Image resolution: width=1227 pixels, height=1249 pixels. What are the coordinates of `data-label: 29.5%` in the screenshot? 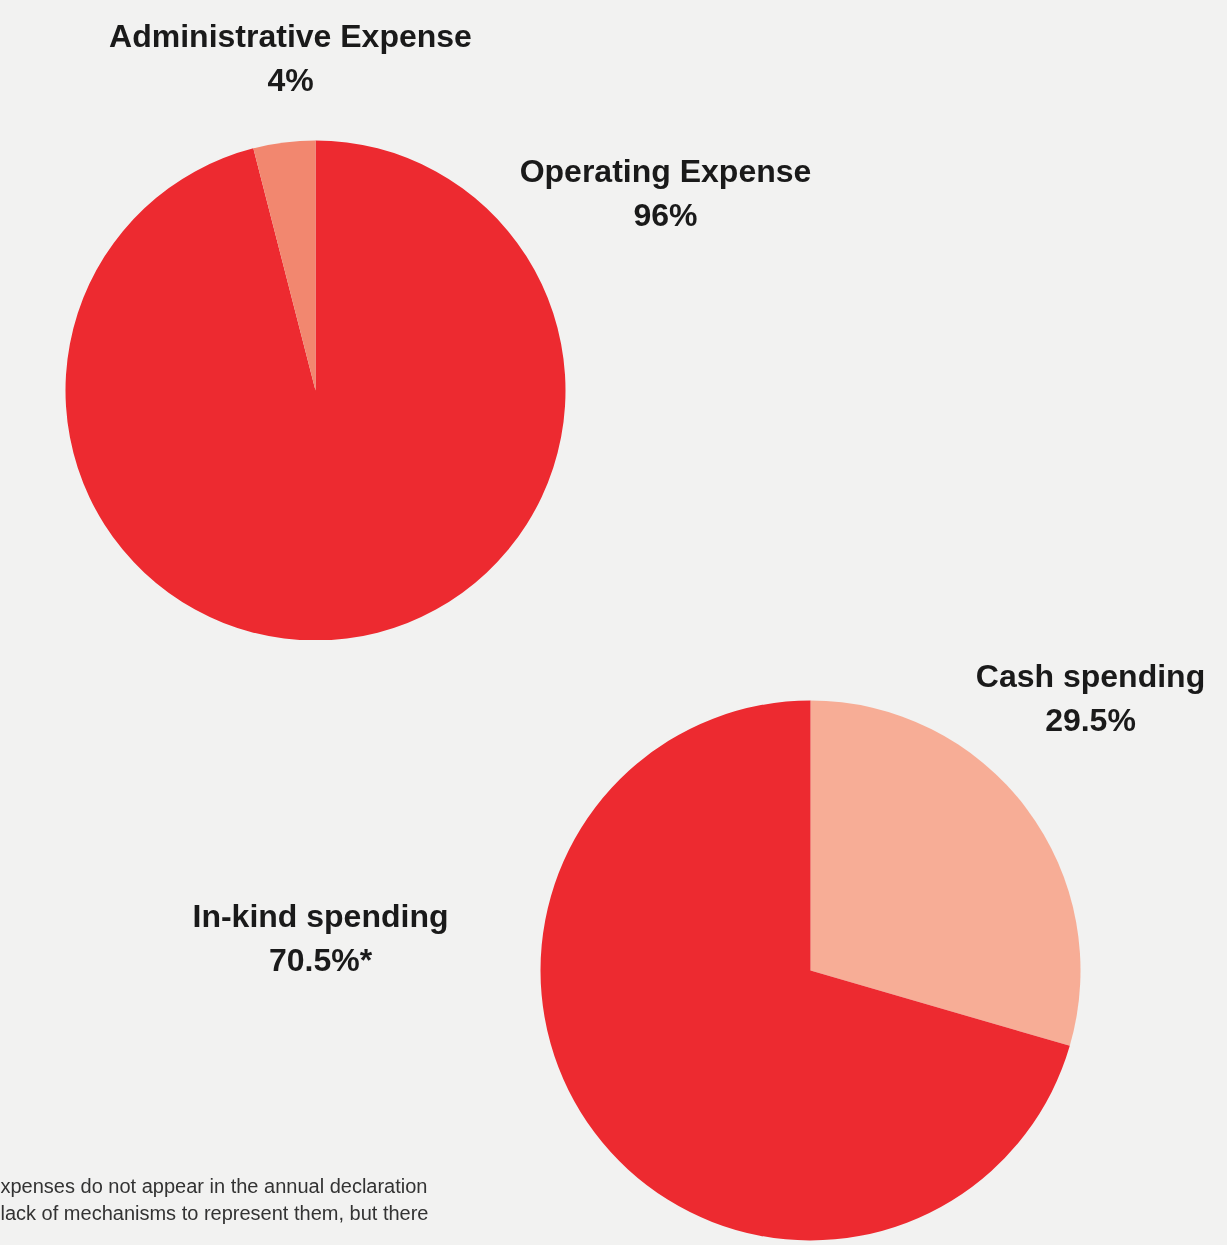 It's located at (1090, 719).